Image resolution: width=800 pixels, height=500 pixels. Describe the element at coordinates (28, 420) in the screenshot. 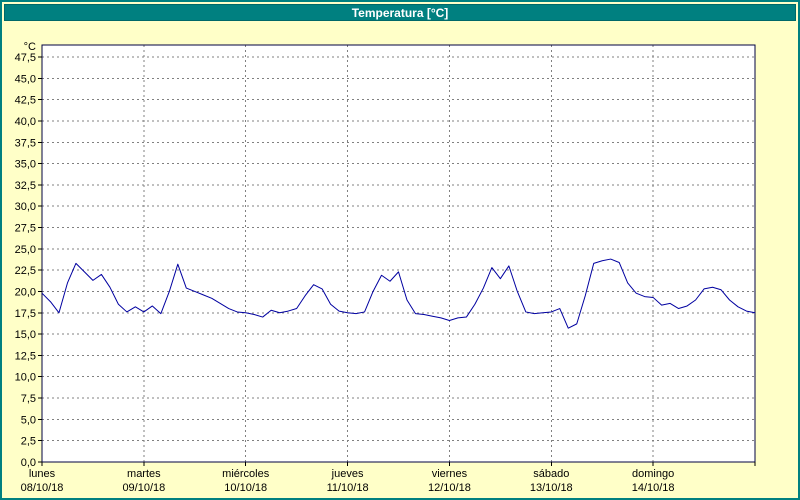

I see `y-tick-label: 5,0` at that location.